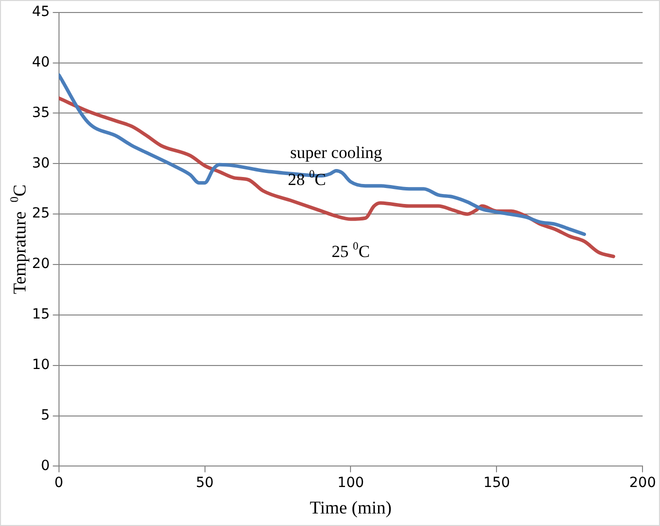  I want to click on y-tick-label: 30, so click(41, 163).